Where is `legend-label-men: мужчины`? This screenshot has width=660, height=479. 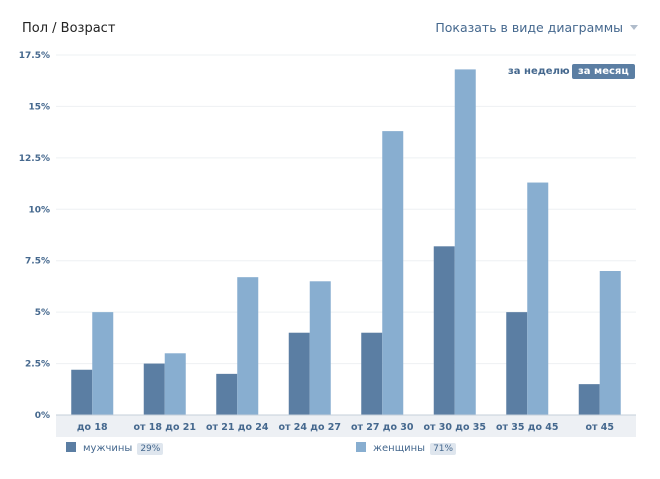 legend-label-men: мужчины is located at coordinates (108, 448).